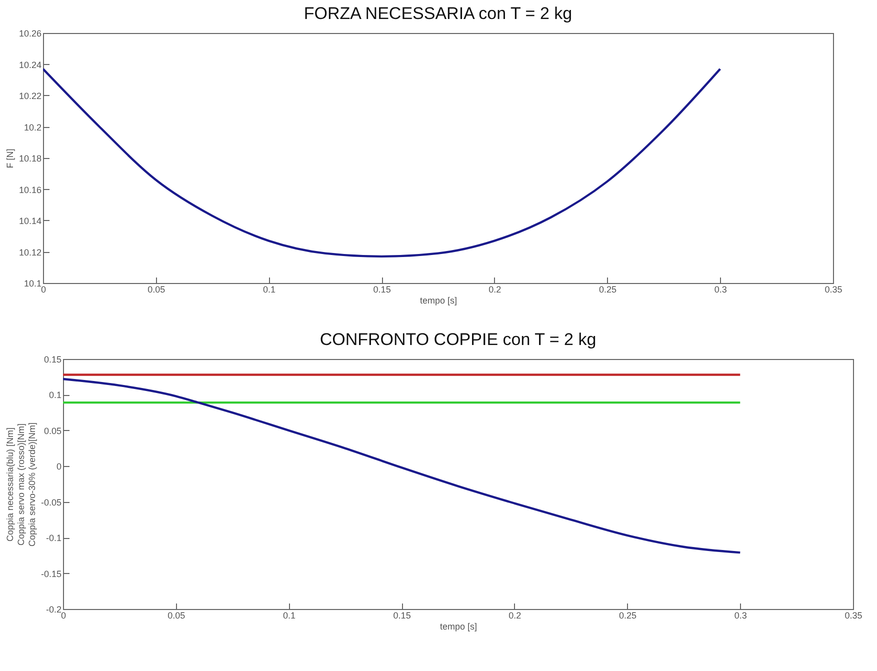 This screenshot has height=671, width=877. Describe the element at coordinates (30, 96) in the screenshot. I see `y-tick-label: 10.22` at that location.